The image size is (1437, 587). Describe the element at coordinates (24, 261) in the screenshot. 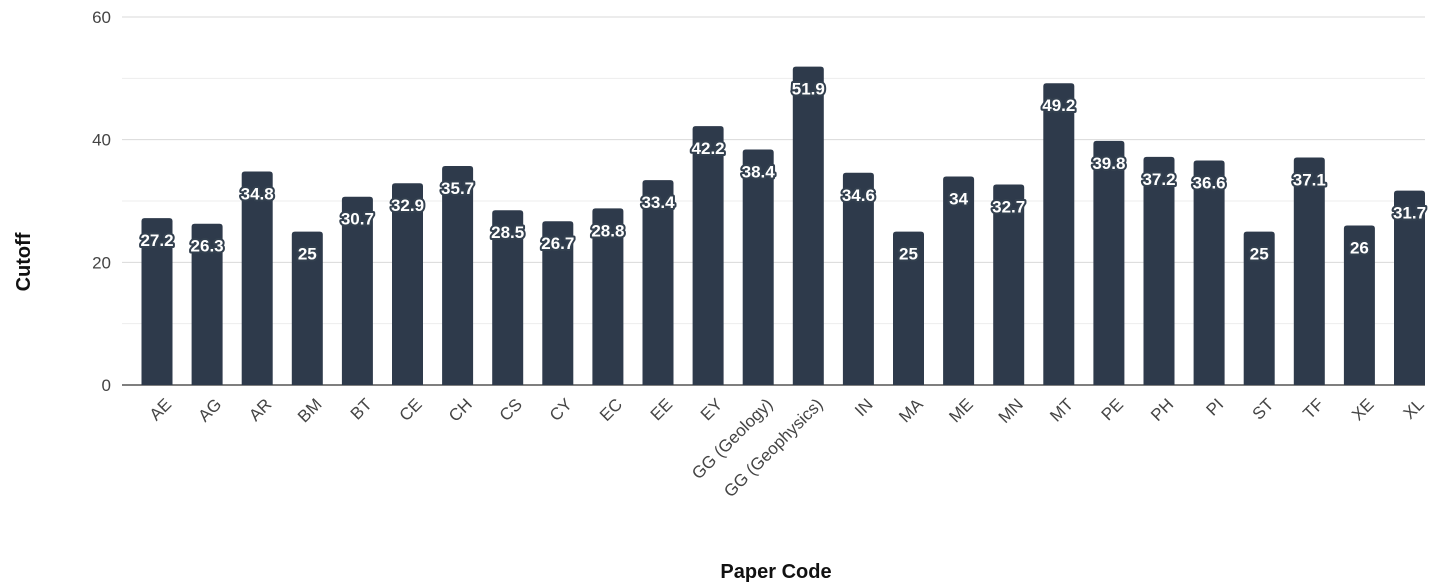

I see `y-axis-title: Cutoff` at that location.